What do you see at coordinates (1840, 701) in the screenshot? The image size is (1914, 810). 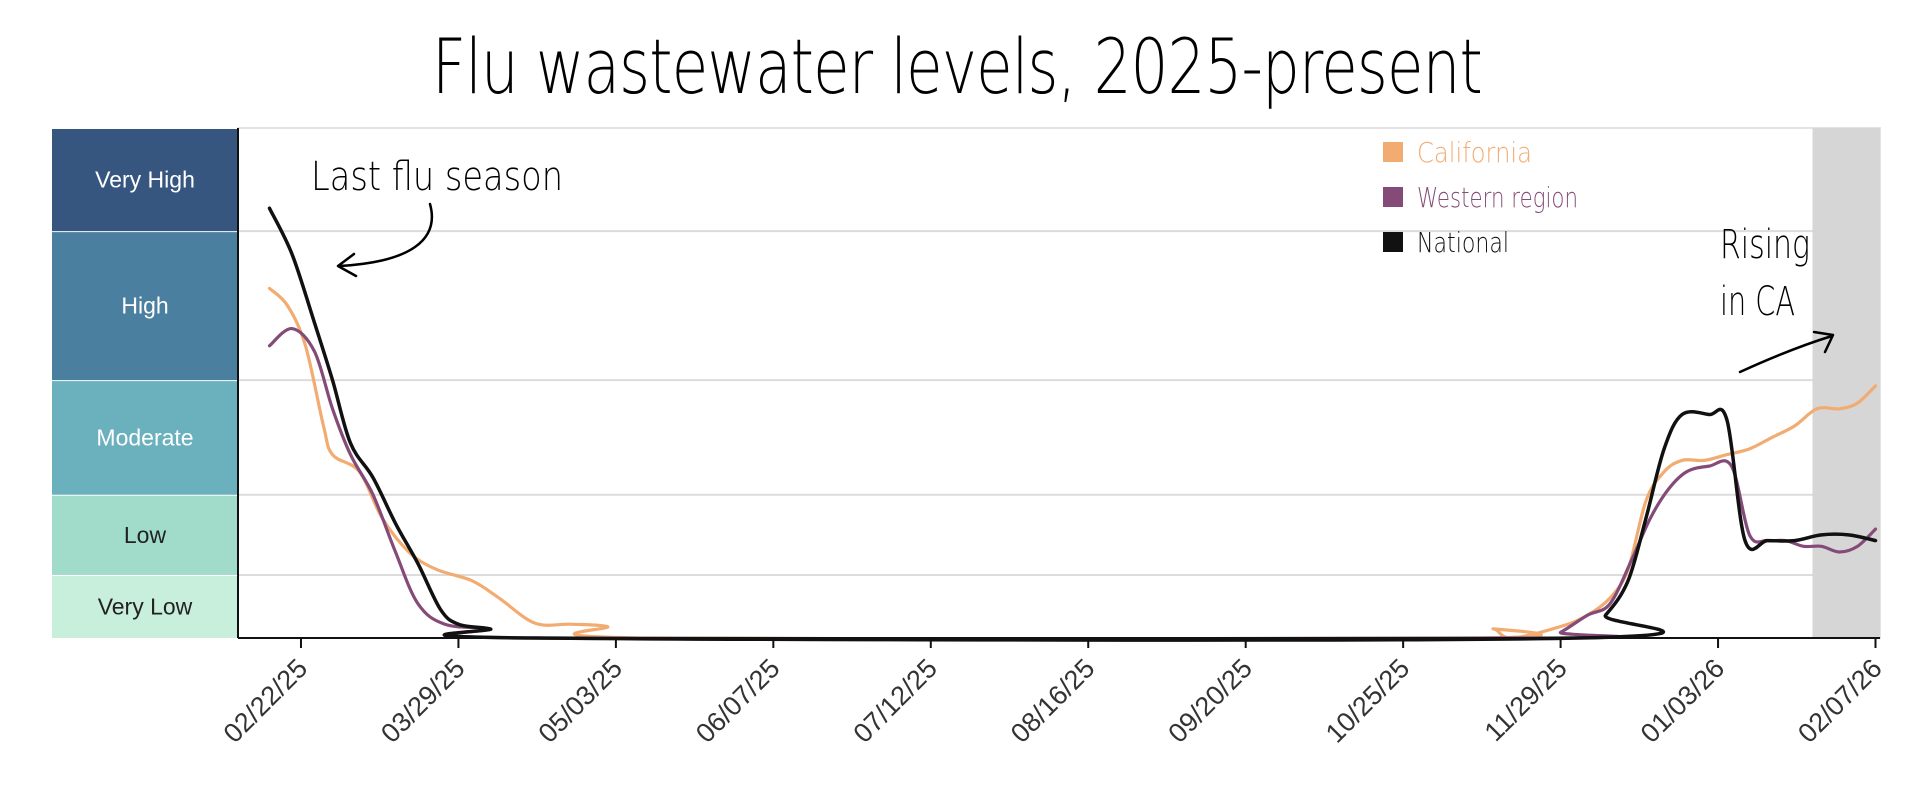 I see `x-tick-label: 02/07/26` at bounding box center [1840, 701].